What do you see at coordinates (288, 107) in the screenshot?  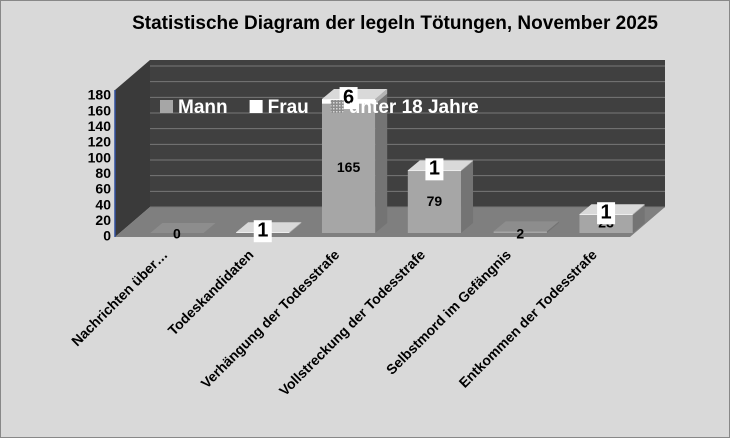 I see `legend-label: Frau` at bounding box center [288, 107].